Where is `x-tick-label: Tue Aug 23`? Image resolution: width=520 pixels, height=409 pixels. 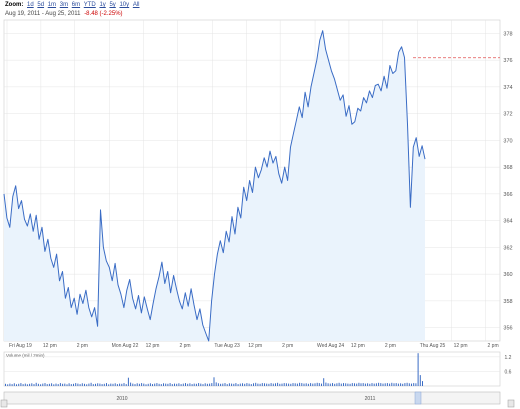 x-tick-label: Tue Aug 23 is located at coordinates (227, 346).